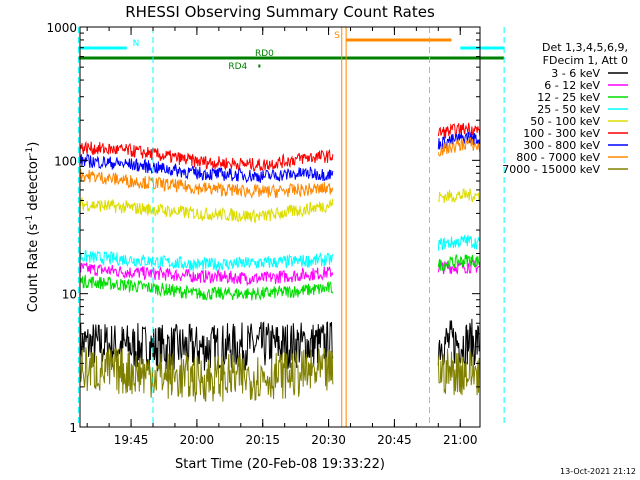 This screenshot has height=480, width=640. What do you see at coordinates (565, 121) in the screenshot?
I see `legend-label-4: 50 - 100 keV` at bounding box center [565, 121].